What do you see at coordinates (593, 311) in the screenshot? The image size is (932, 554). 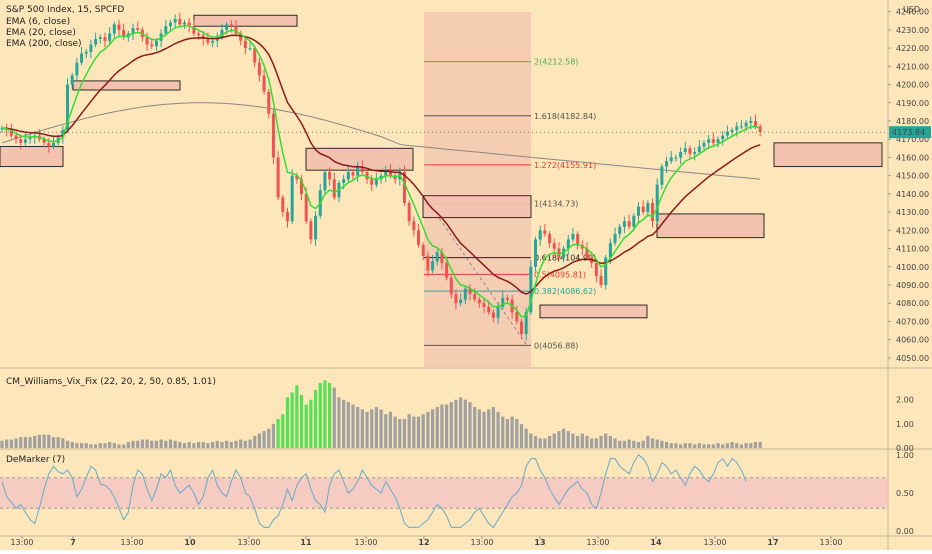 I see `zone-box` at bounding box center [593, 311].